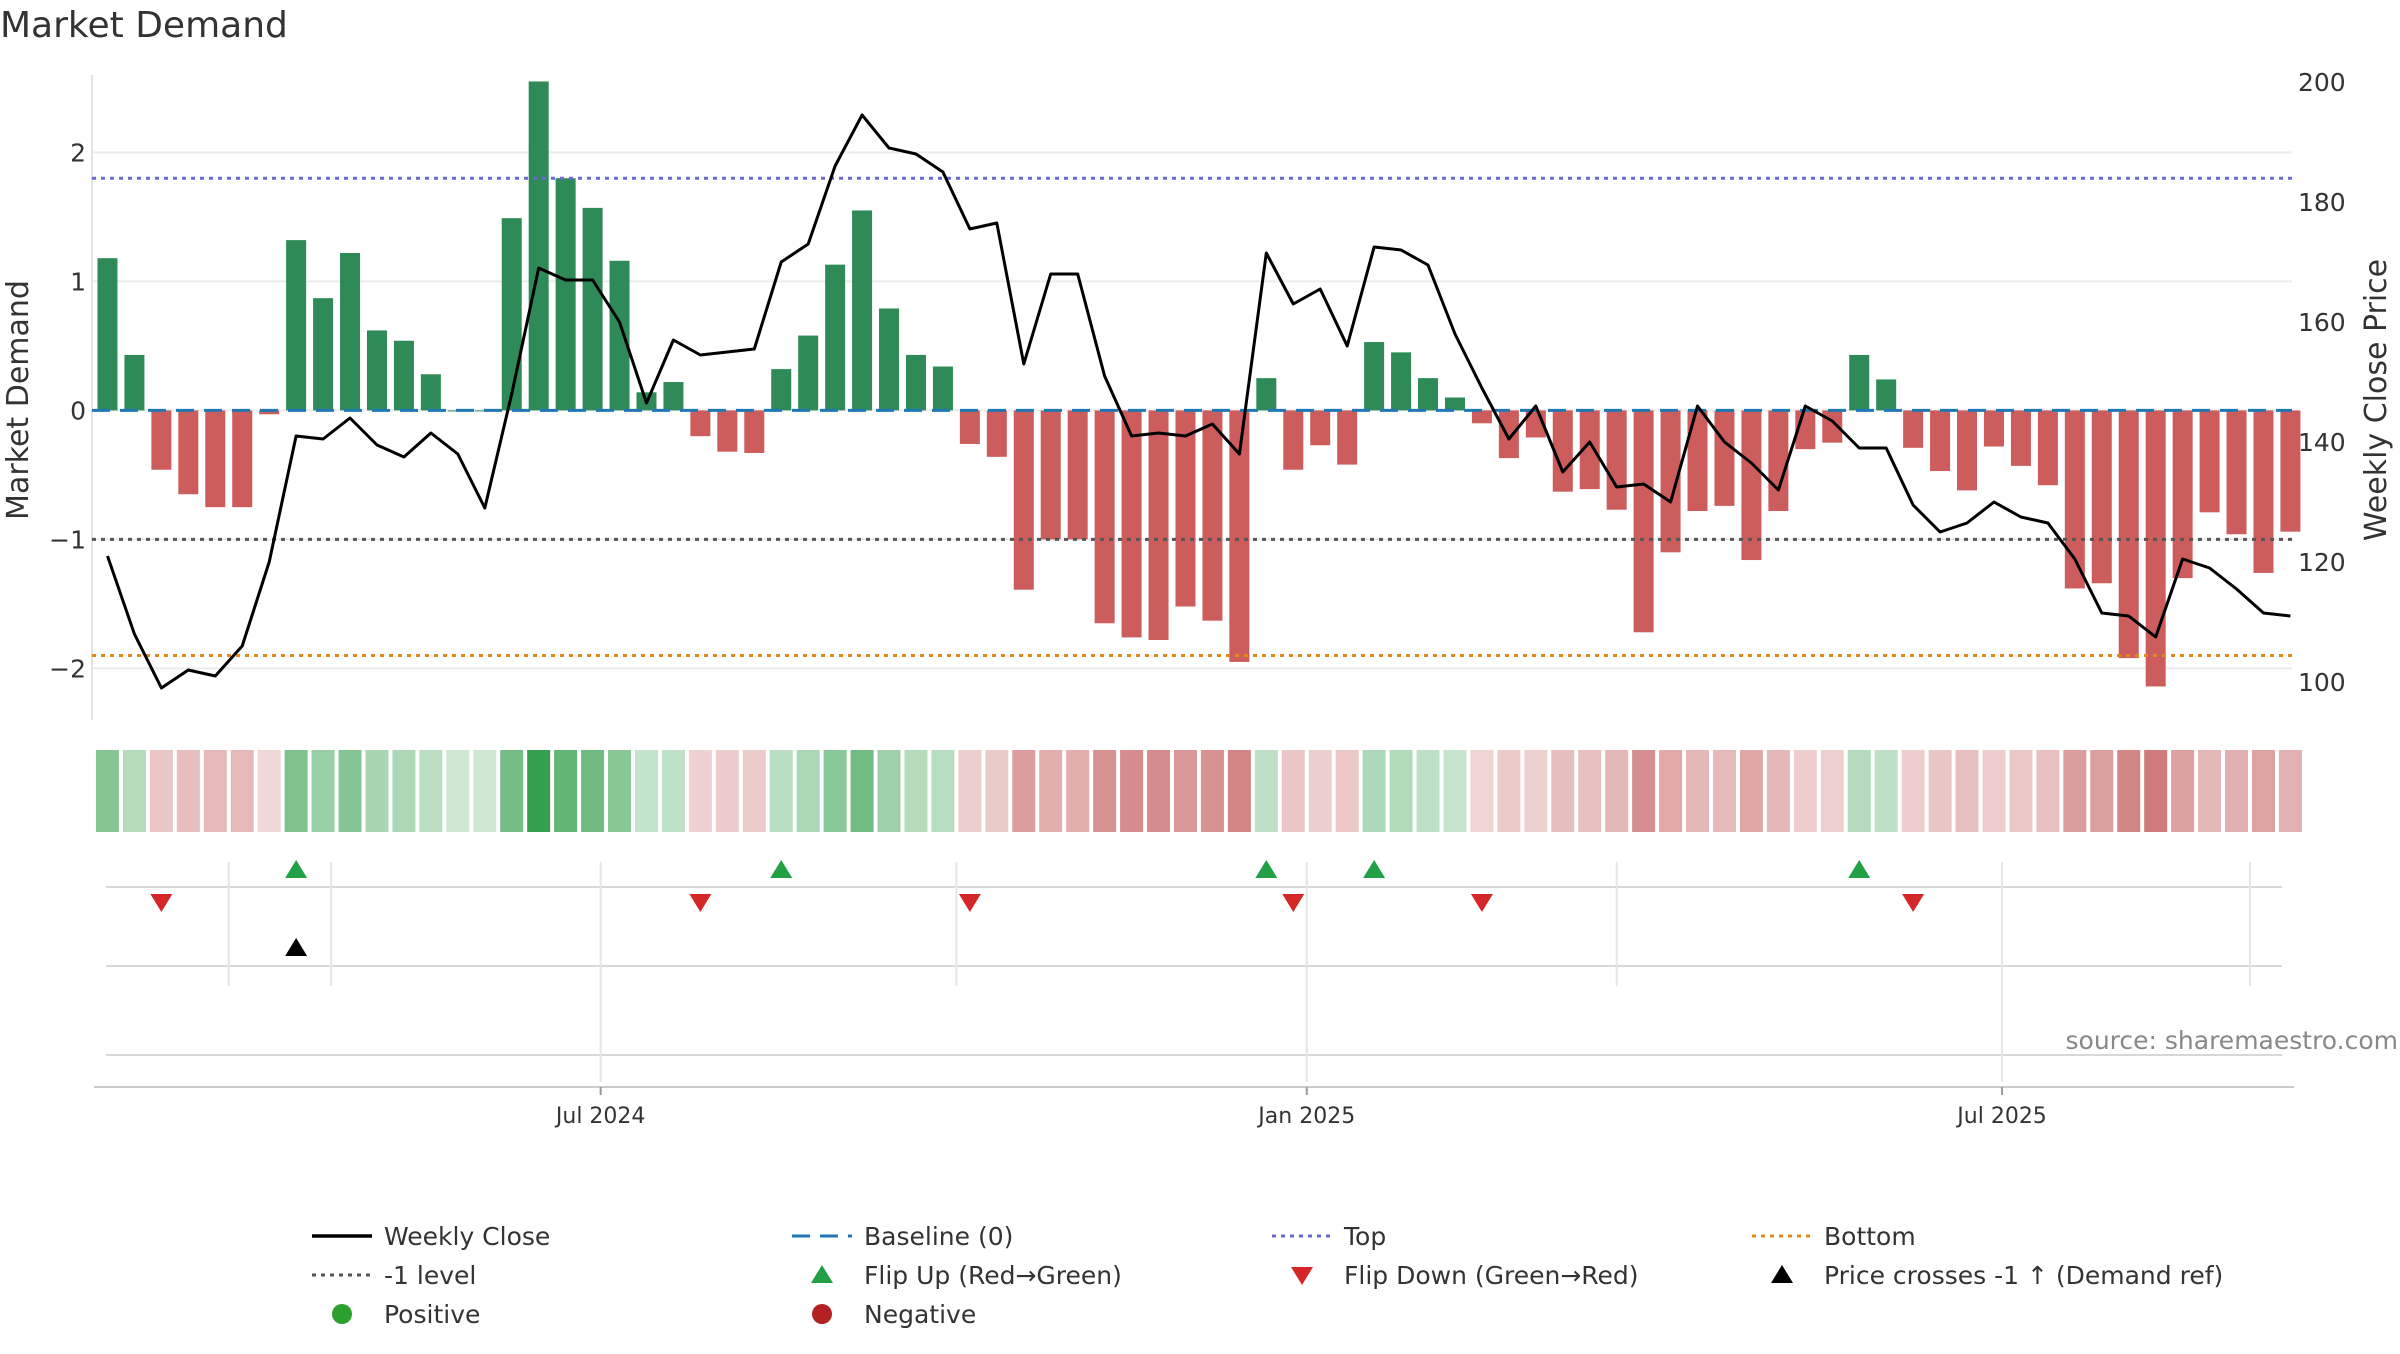 The image size is (2400, 1354). Describe the element at coordinates (2322, 202) in the screenshot. I see `y2-tick-label: 180` at that location.